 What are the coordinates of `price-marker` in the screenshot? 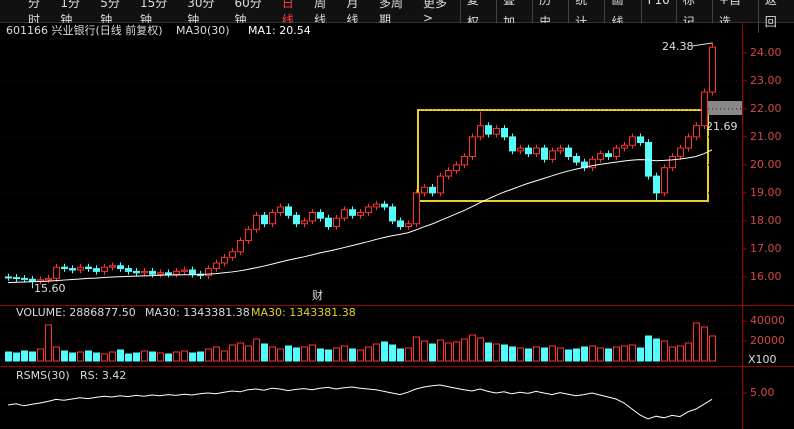 It's located at (722, 108).